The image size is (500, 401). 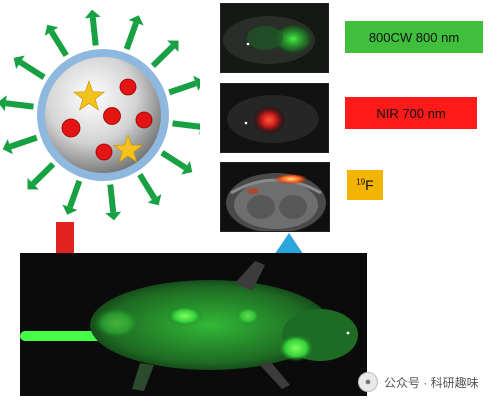 What do you see at coordinates (431, 382) in the screenshot?
I see `watermark-text: 公众号 · 科研趣味` at bounding box center [431, 382].